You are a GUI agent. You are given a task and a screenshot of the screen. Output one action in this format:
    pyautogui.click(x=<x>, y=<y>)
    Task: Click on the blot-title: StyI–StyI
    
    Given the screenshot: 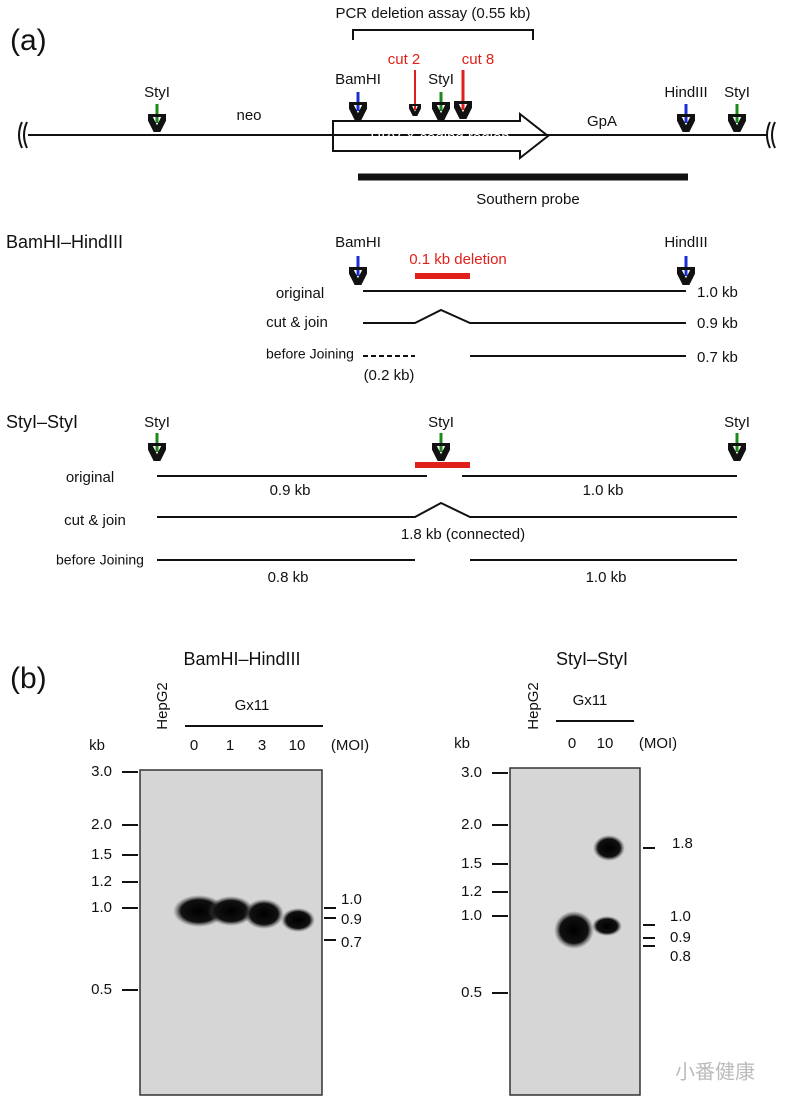 What is the action you would take?
    pyautogui.click(x=592, y=659)
    